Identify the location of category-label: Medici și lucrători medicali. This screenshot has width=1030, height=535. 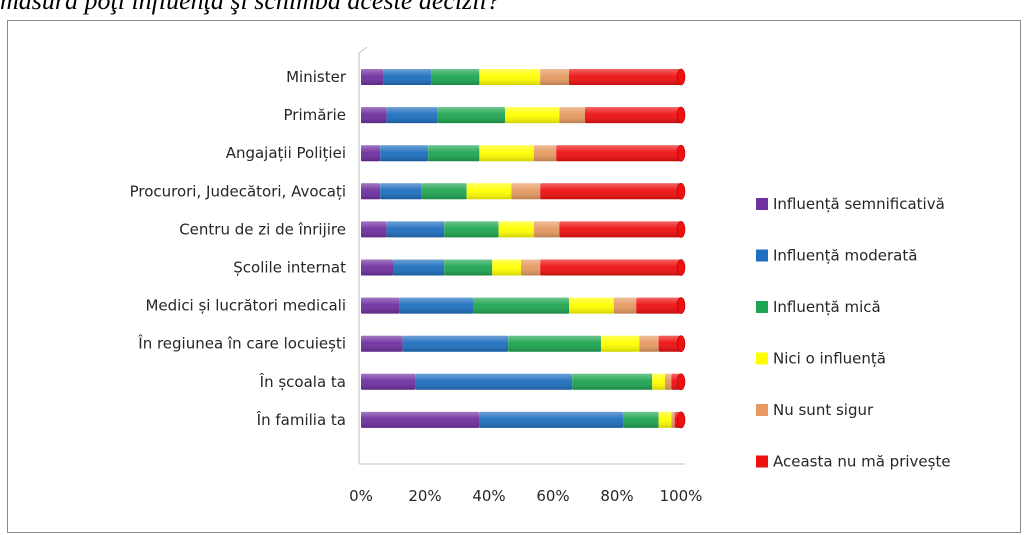
(245, 306).